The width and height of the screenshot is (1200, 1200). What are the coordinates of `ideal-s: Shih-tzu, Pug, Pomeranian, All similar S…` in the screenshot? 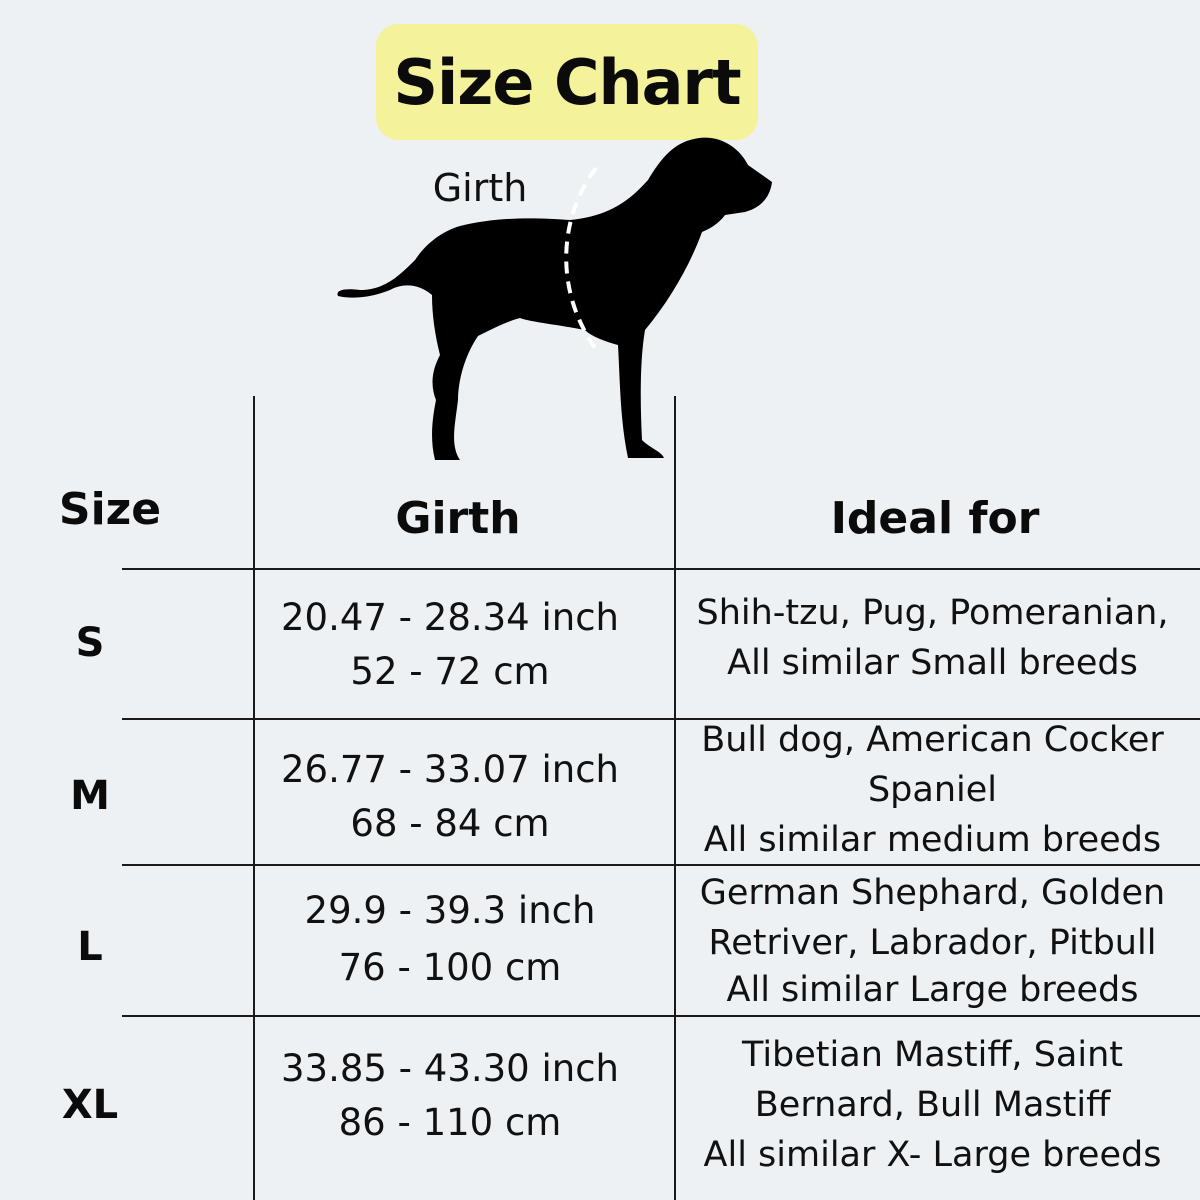 It's located at (932, 638).